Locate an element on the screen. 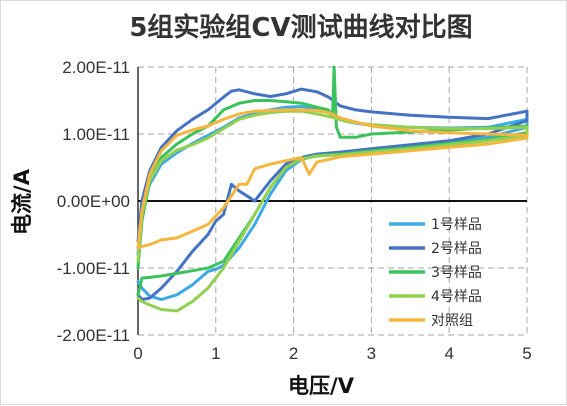 Image resolution: width=567 pixels, height=406 pixels. y-axis-title: 电流/A is located at coordinates (22, 201).